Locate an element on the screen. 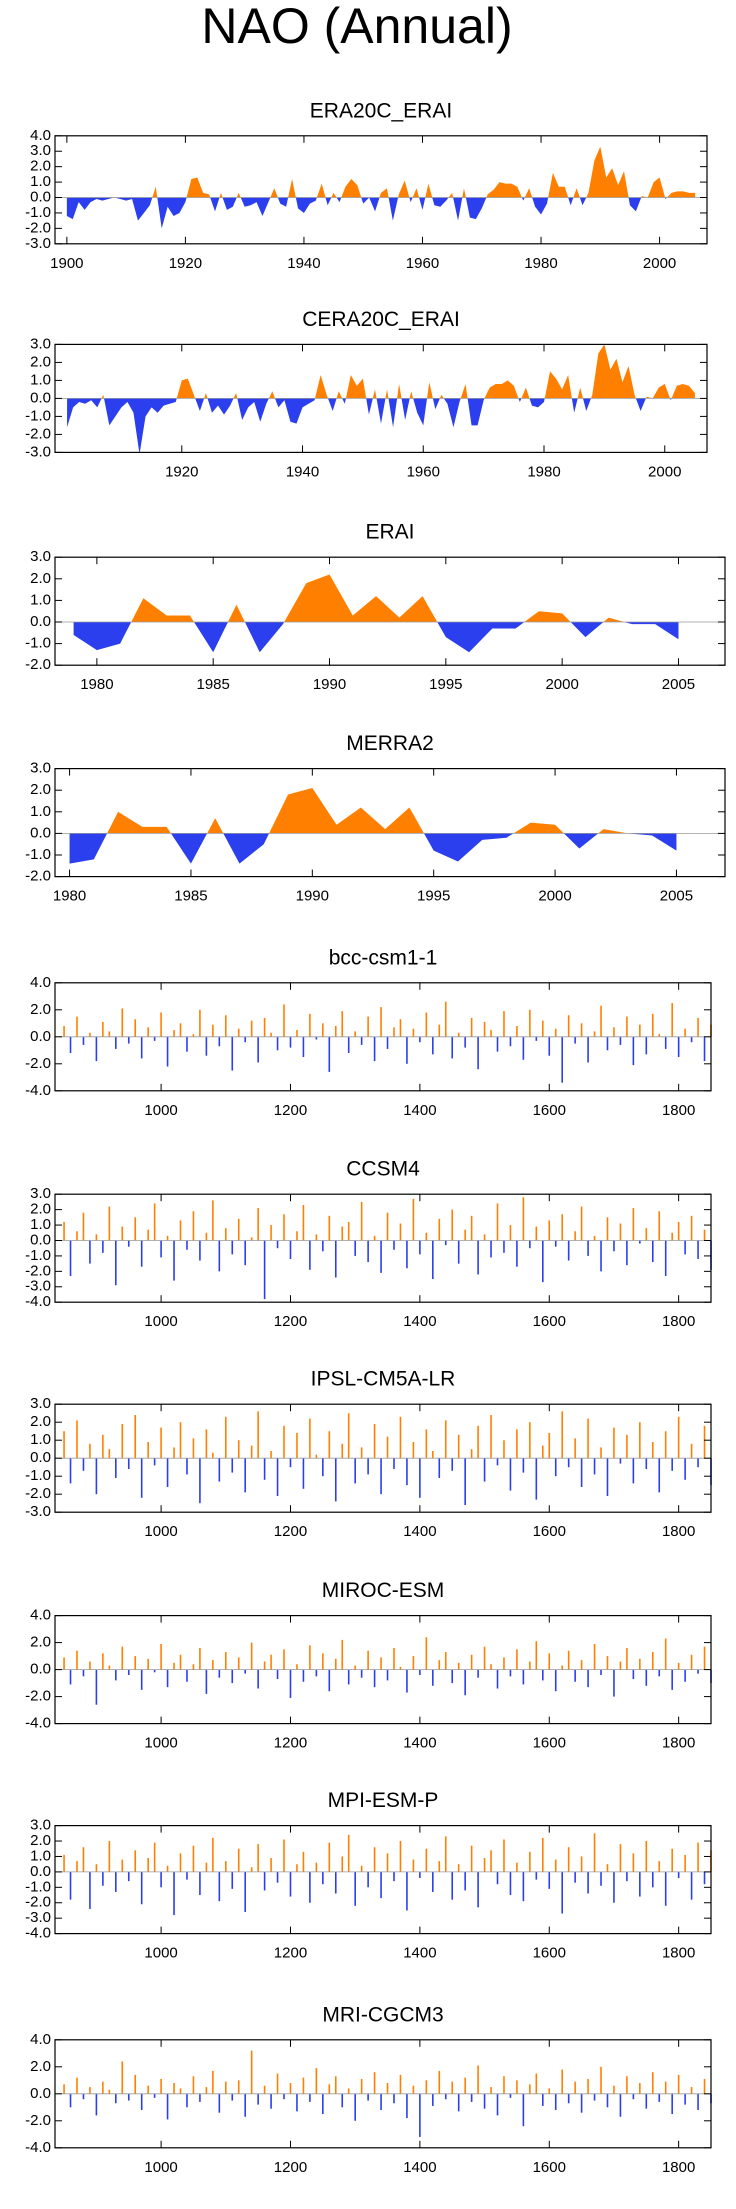 The width and height of the screenshot is (736, 2209). panel-title: IPSL-CM5A-LR is located at coordinates (383, 1379).